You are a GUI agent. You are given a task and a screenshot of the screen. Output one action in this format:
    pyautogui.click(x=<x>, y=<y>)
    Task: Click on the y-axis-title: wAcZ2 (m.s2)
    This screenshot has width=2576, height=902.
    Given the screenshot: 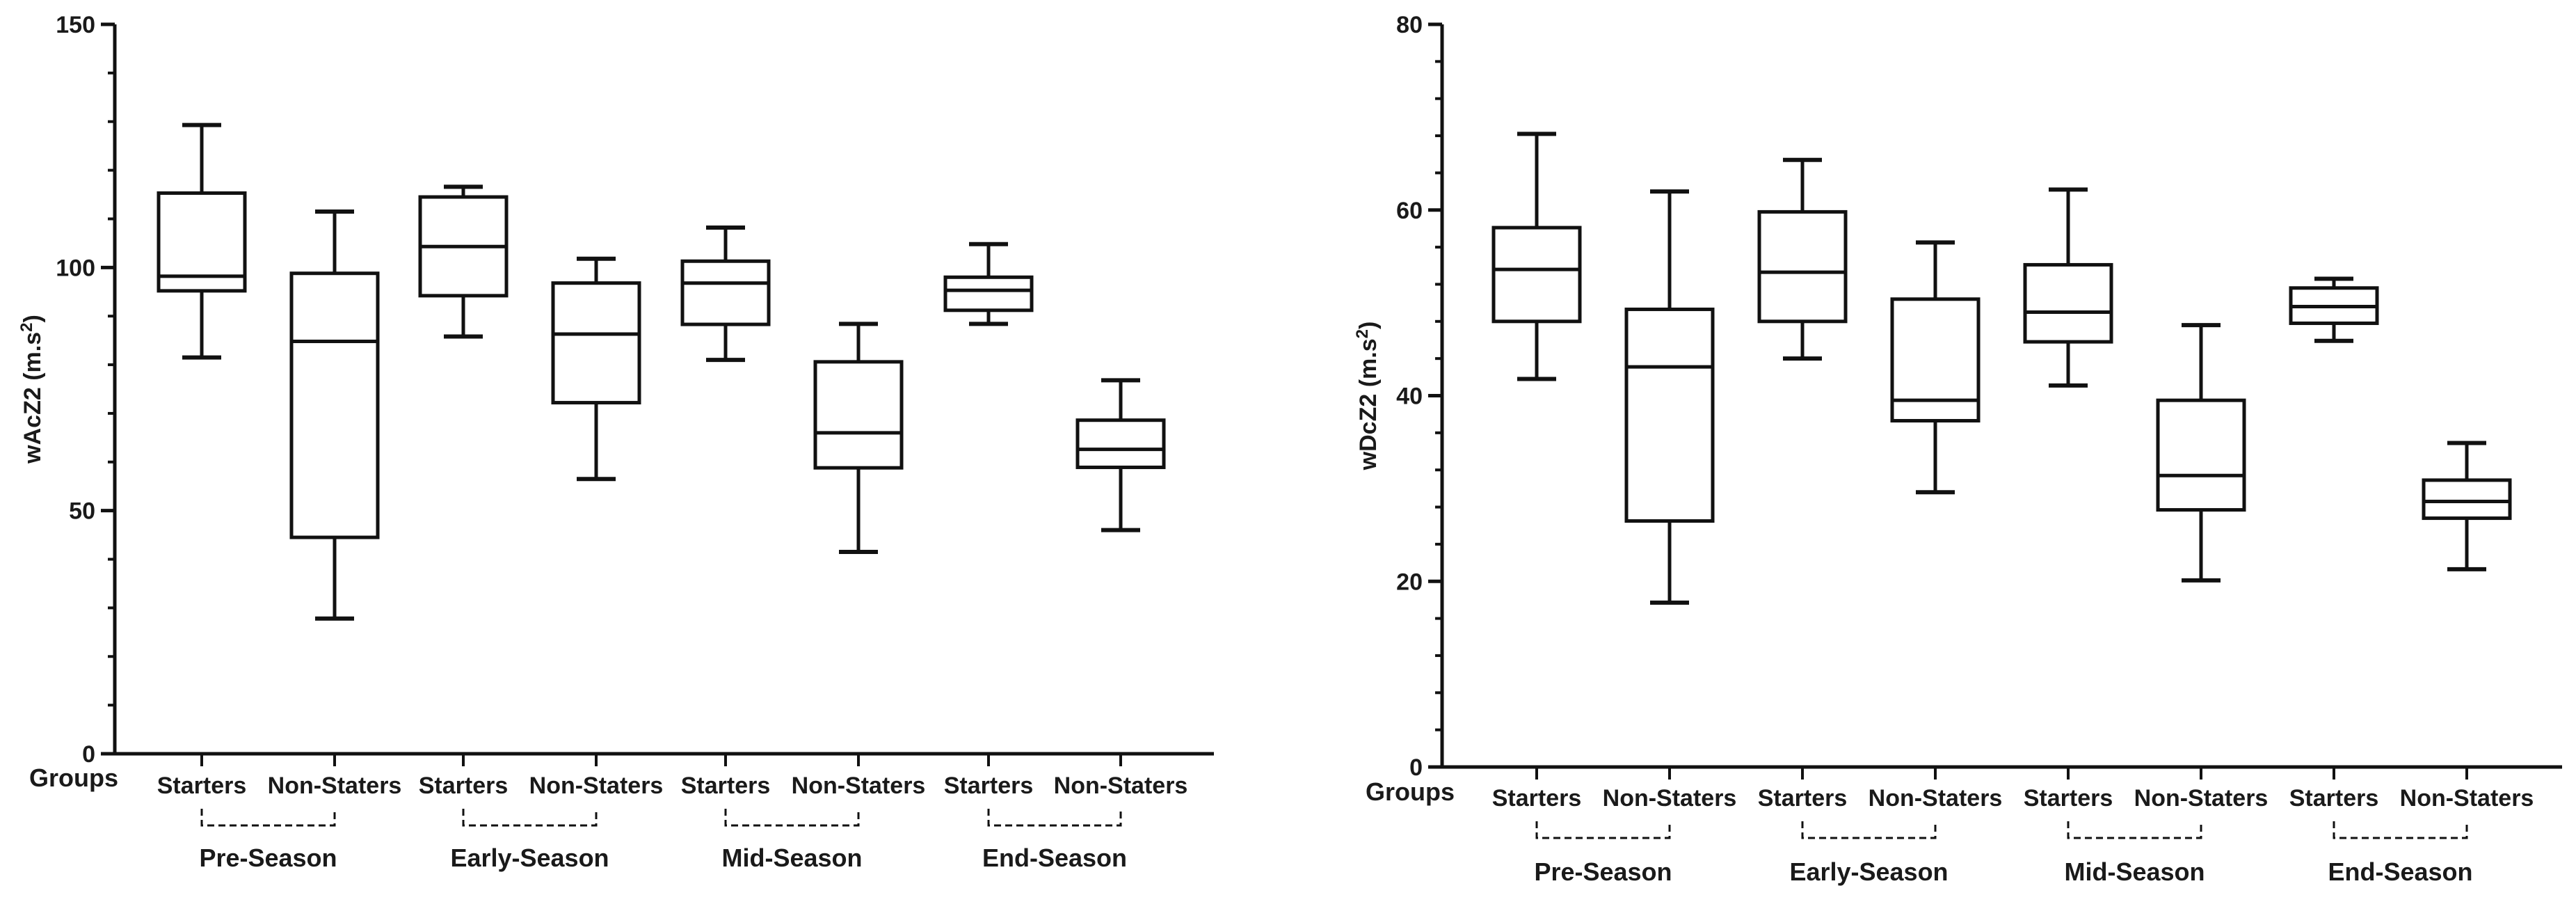 What is the action you would take?
    pyautogui.click(x=31, y=389)
    